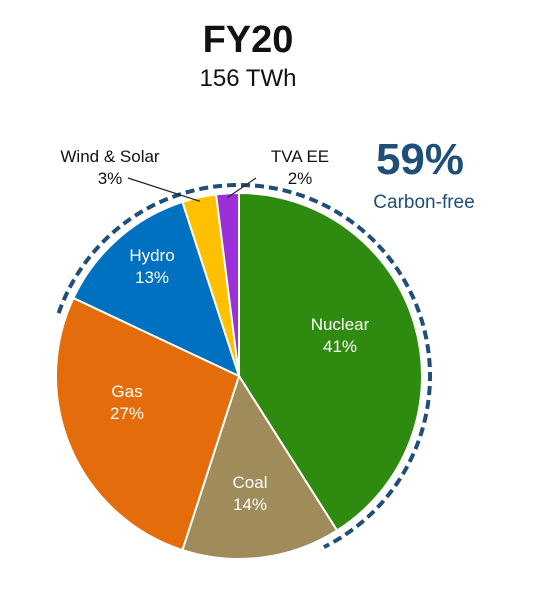  I want to click on slice-label-hydro: Hydro, so click(151, 255).